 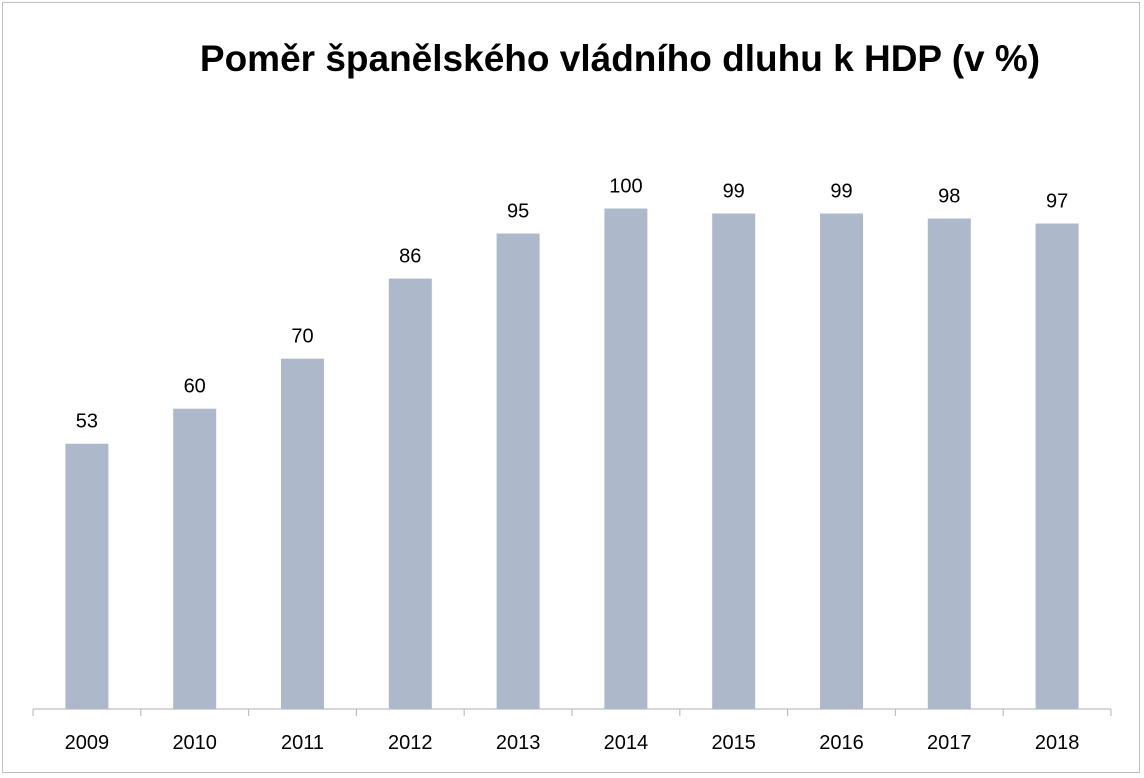 What do you see at coordinates (87, 422) in the screenshot?
I see `data-label-2009: 53` at bounding box center [87, 422].